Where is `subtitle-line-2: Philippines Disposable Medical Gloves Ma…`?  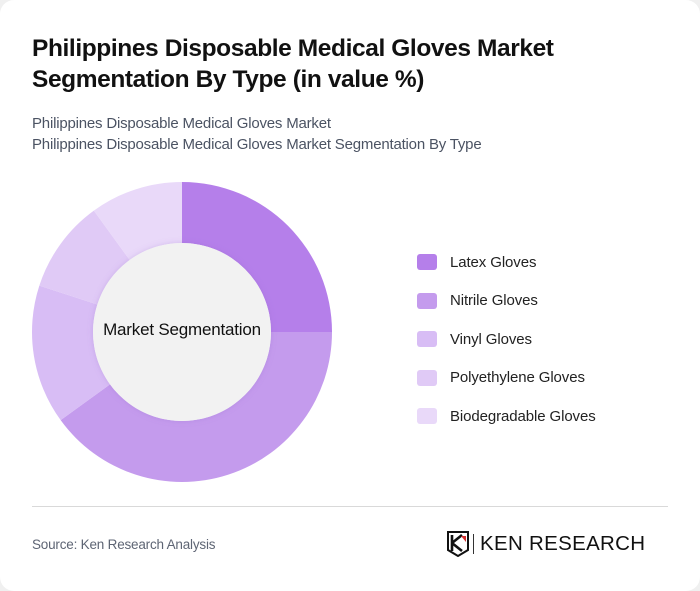
subtitle-line-2: Philippines Disposable Medical Gloves Ma… is located at coordinates (257, 144).